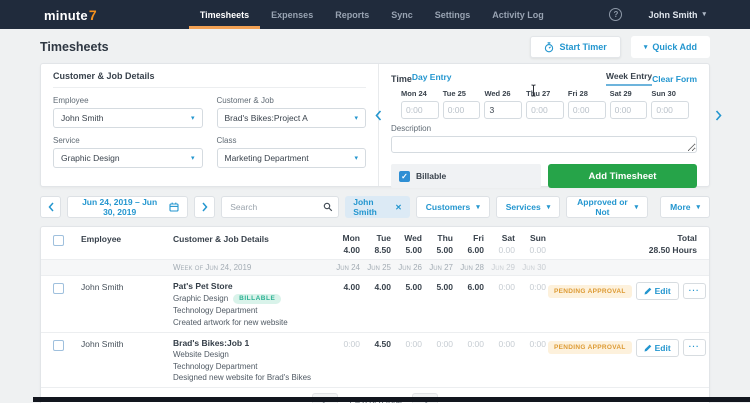 This screenshot has width=750, height=403. I want to click on nav-item-reports: Reports, so click(352, 14).